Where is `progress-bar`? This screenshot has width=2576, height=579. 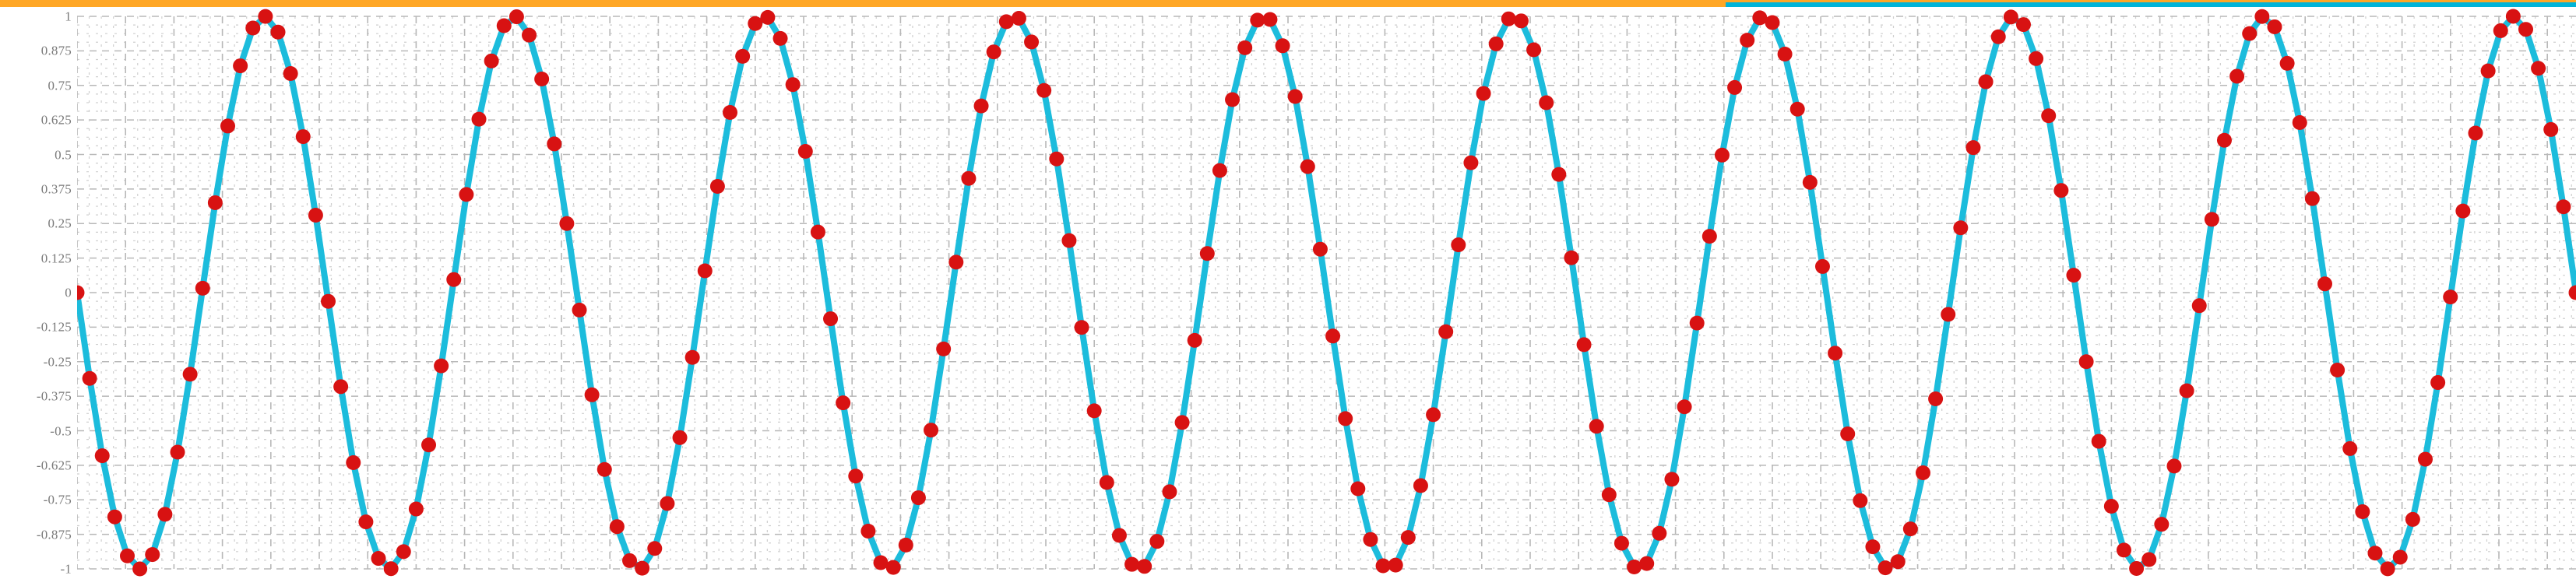
progress-bar is located at coordinates (1288, 3).